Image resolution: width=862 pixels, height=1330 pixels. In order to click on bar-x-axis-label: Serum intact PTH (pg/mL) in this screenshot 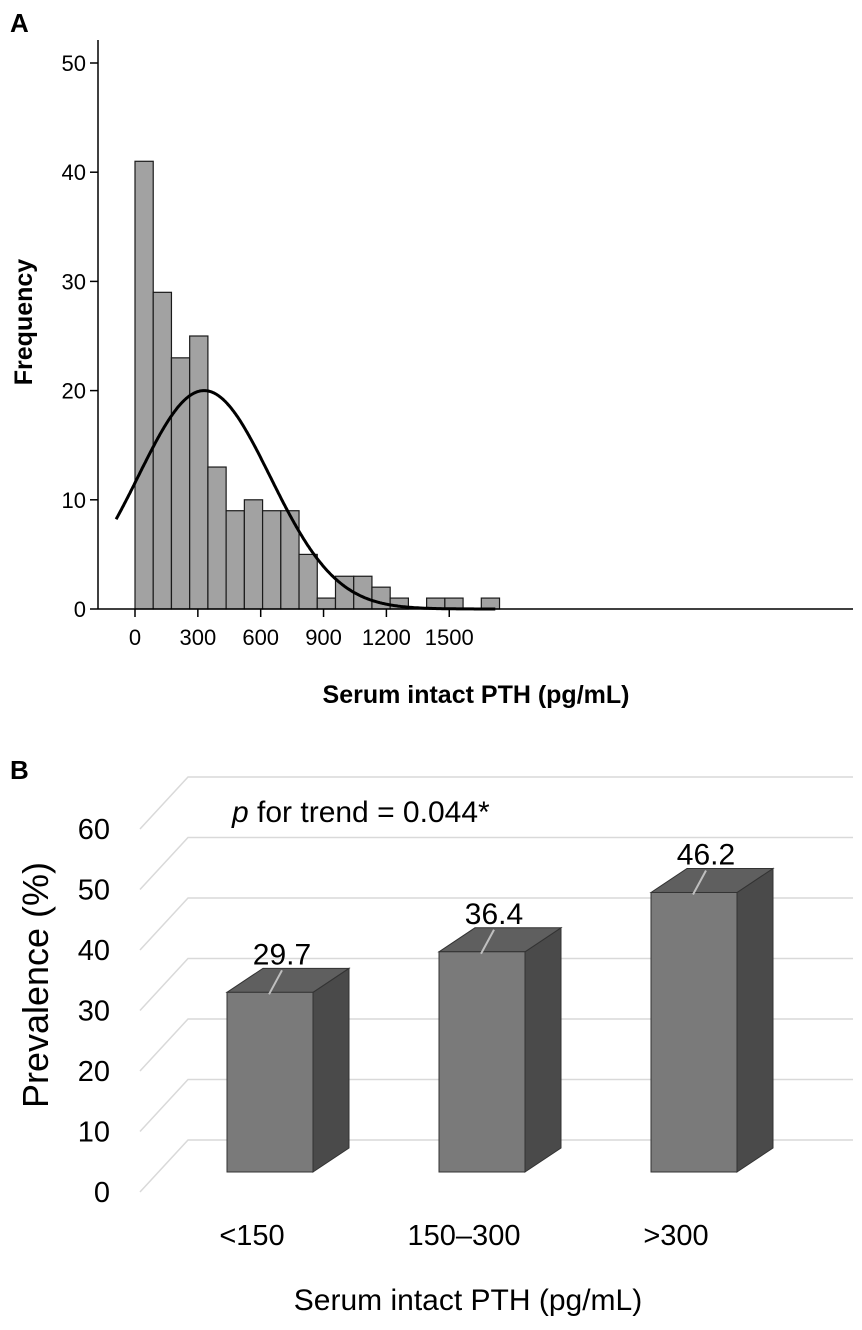, I will do `click(468, 1300)`.